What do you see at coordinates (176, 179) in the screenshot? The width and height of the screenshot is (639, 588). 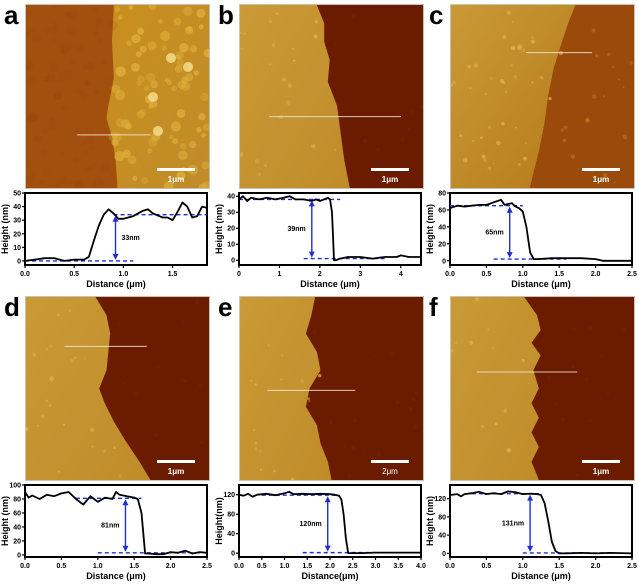 I see `scale-bar-label: 1μm` at bounding box center [176, 179].